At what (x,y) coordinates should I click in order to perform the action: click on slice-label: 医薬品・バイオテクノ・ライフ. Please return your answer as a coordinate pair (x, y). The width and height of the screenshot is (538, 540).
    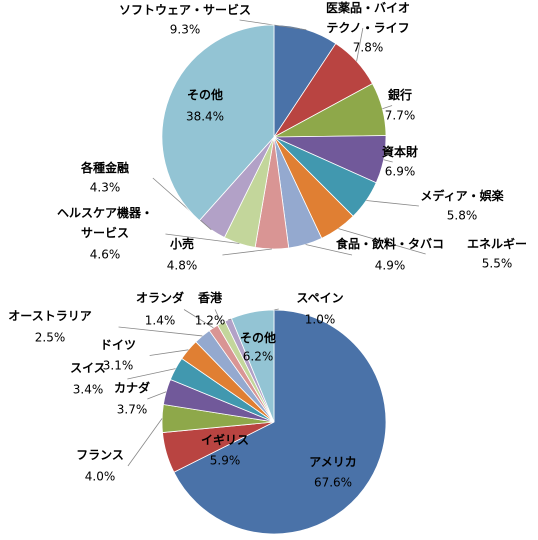
    Looking at the image, I should click on (368, 17).